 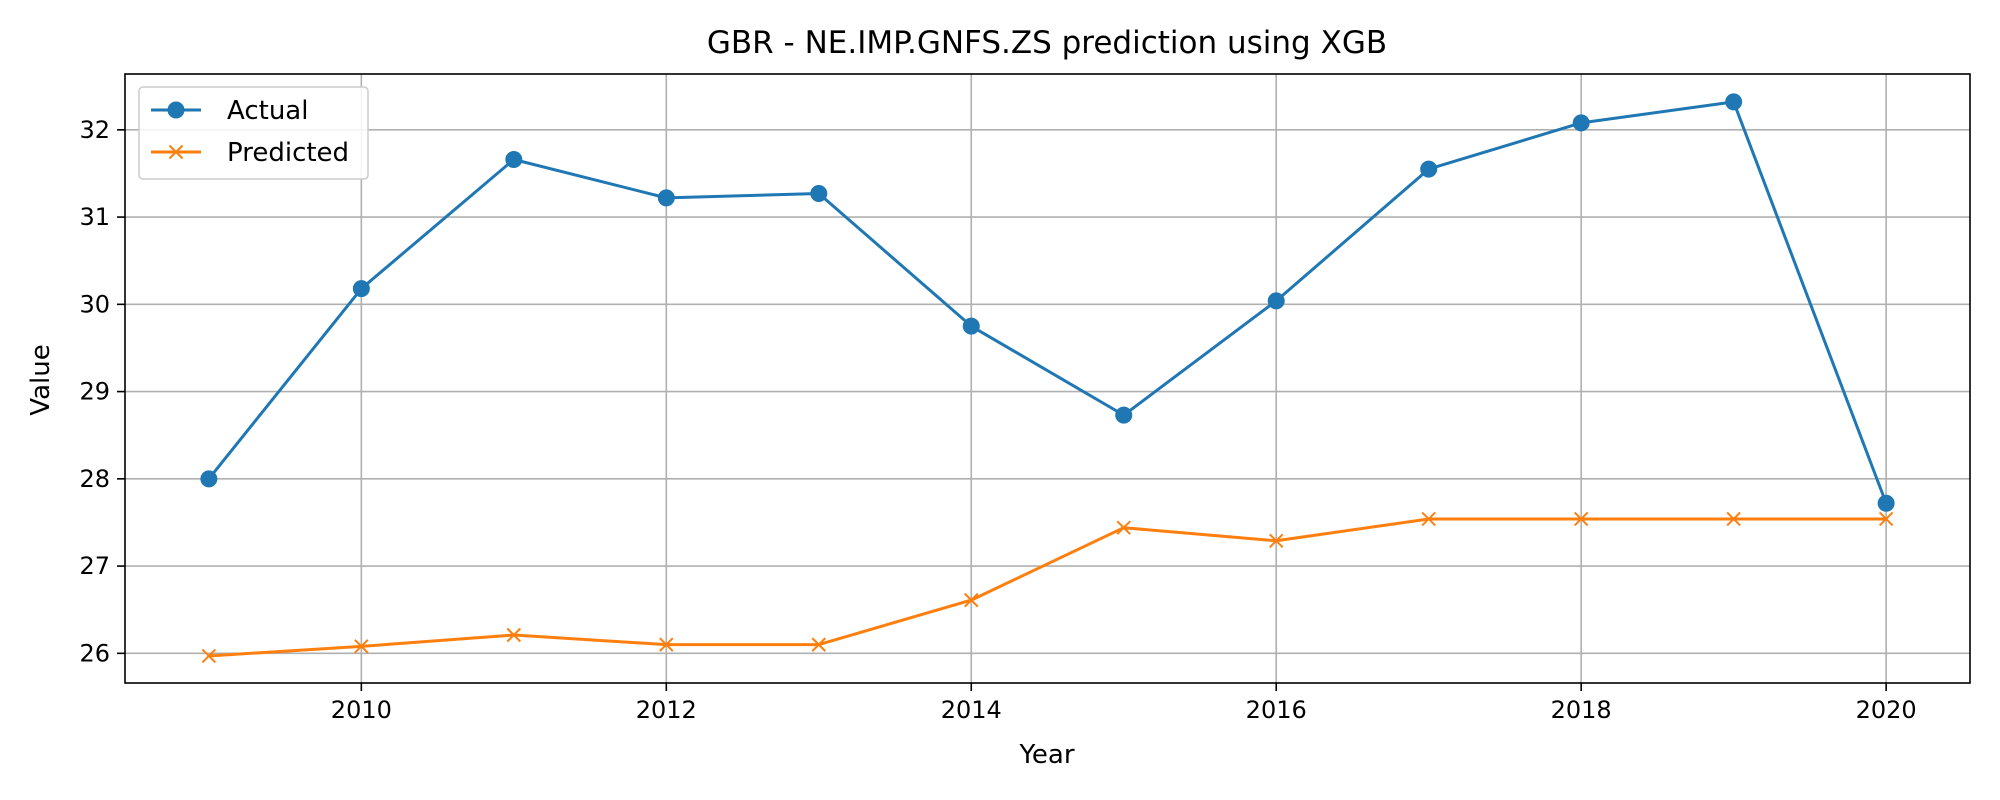 I want to click on x-tick-label: 2010, so click(x=361, y=710).